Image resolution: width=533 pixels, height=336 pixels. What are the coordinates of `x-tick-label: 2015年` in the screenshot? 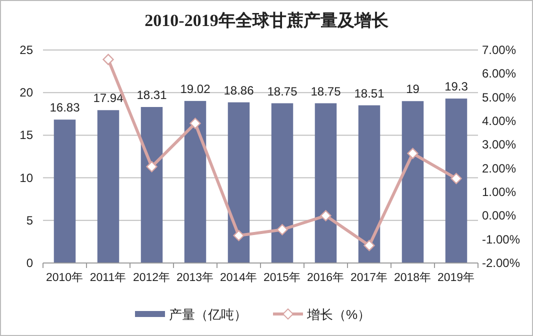 It's located at (282, 277).